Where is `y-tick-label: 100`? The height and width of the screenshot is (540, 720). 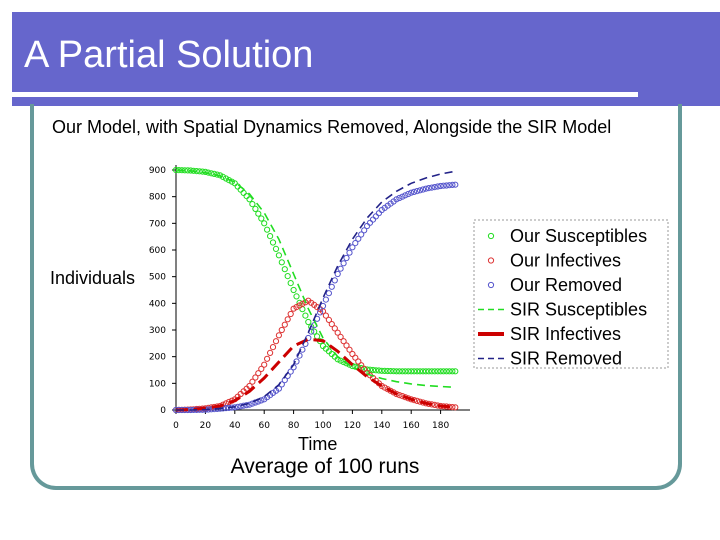 y-tick-label: 100 is located at coordinates (157, 384).